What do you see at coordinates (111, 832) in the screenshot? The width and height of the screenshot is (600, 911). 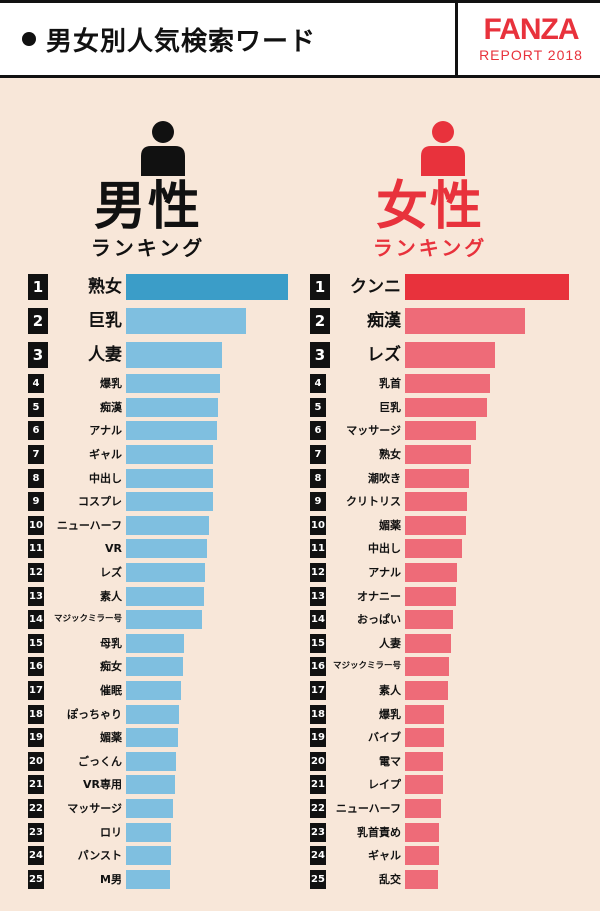 I see `male-rank-label: ロリ` at bounding box center [111, 832].